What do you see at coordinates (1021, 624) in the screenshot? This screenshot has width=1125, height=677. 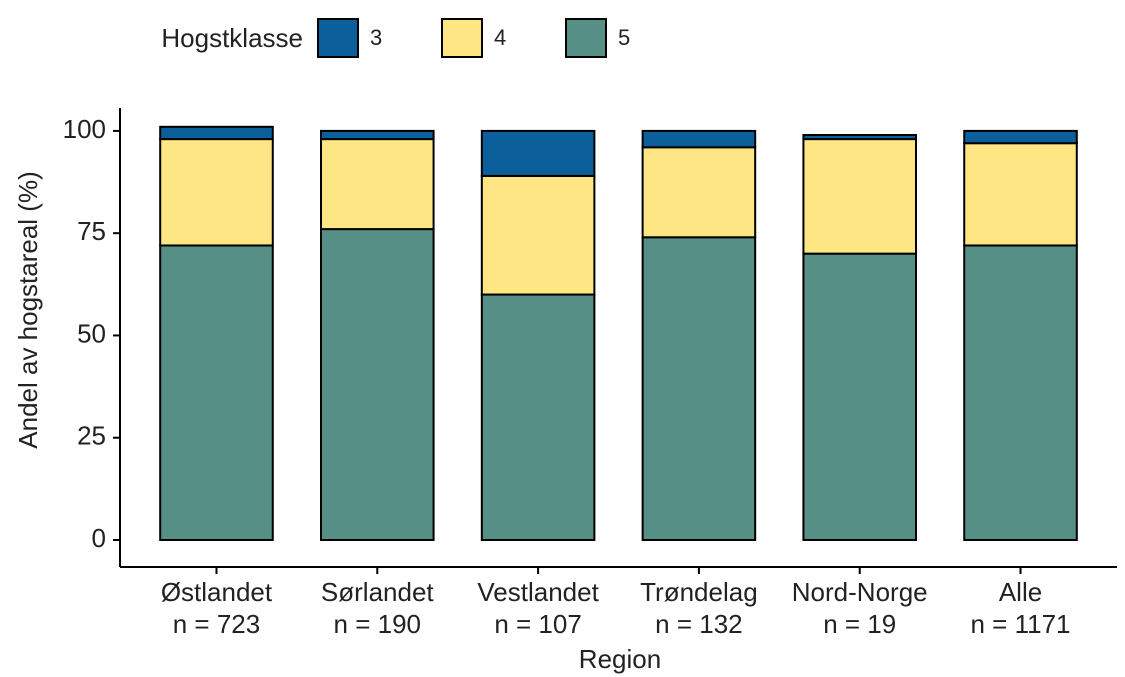 I see `x-tick-label: n = 1171` at bounding box center [1021, 624].